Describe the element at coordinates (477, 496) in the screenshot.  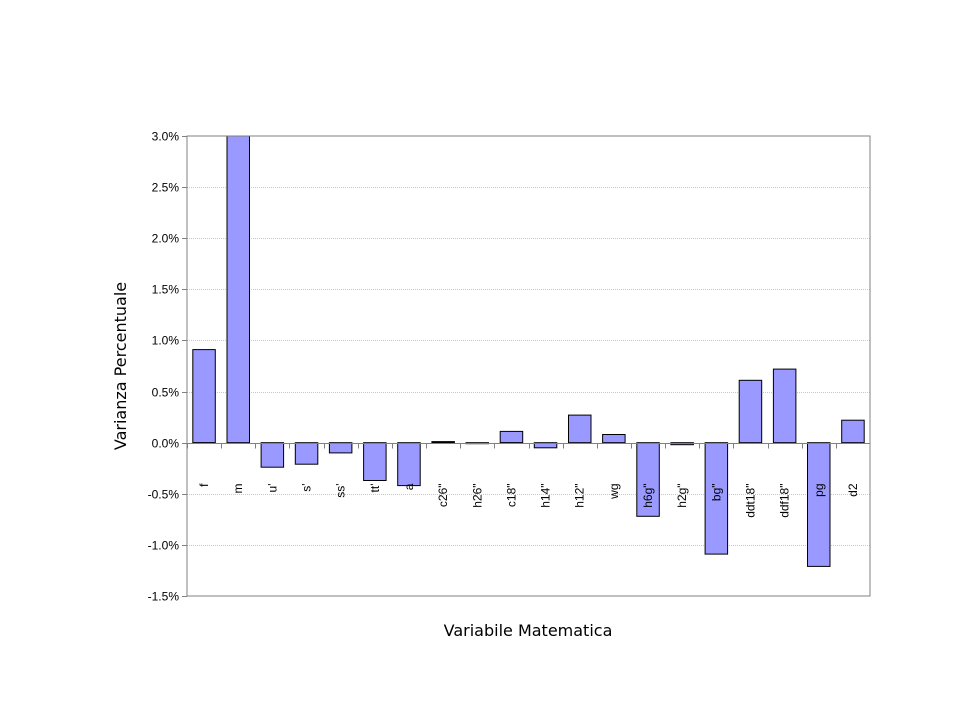
I see `x-tick-label: h26"` at that location.